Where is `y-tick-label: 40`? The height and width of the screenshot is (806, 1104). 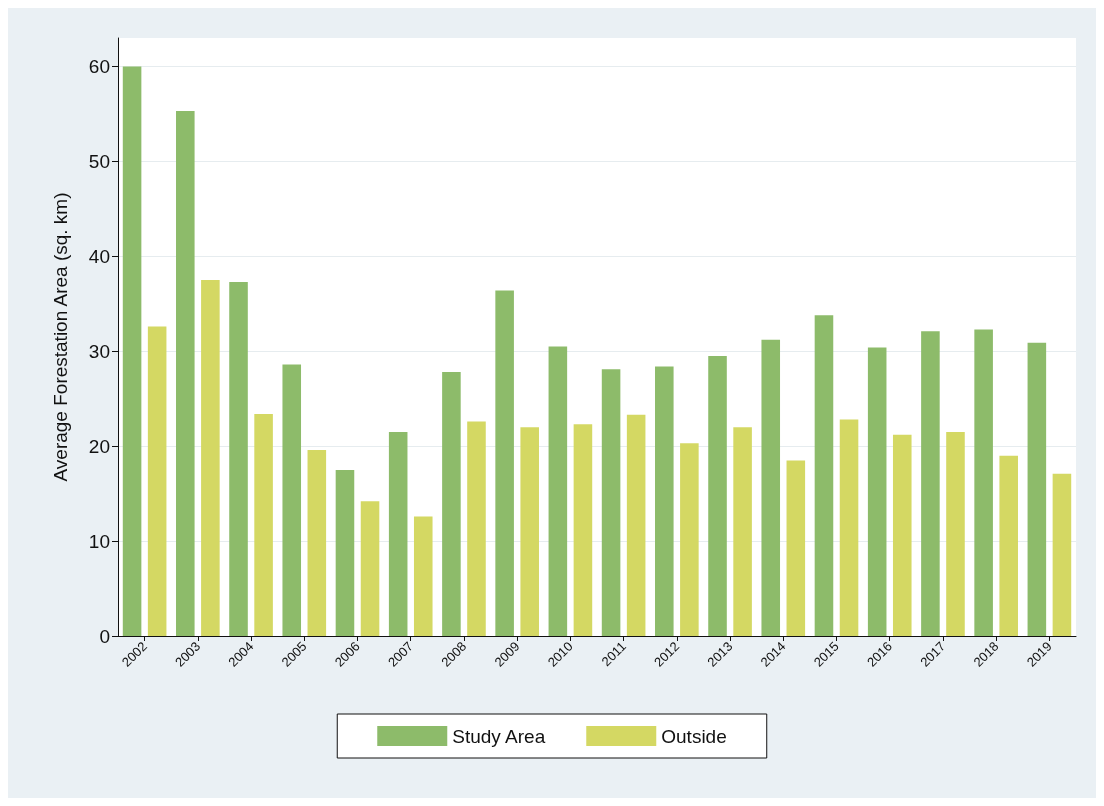
y-tick-label: 40 is located at coordinates (99, 256).